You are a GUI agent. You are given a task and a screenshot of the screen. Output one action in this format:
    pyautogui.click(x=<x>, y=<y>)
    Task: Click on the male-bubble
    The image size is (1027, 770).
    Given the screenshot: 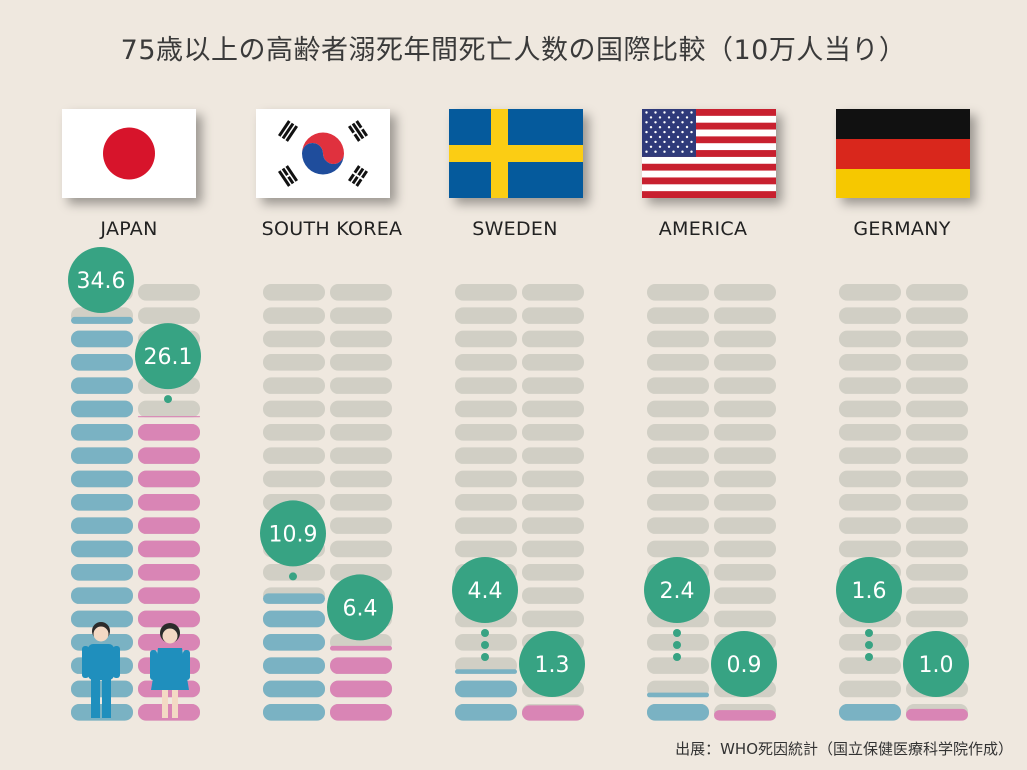 What is the action you would take?
    pyautogui.click(x=293, y=533)
    